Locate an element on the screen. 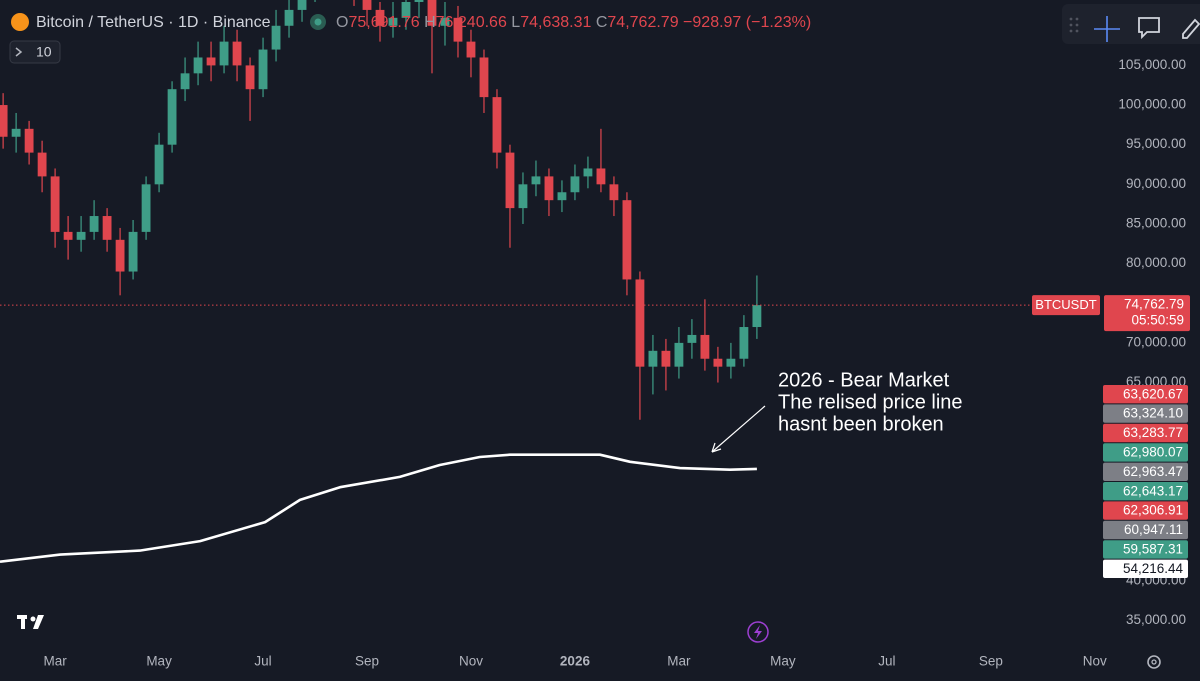 The image size is (1200, 681). price-tag-text: 62,306.91 is located at coordinates (1153, 510).